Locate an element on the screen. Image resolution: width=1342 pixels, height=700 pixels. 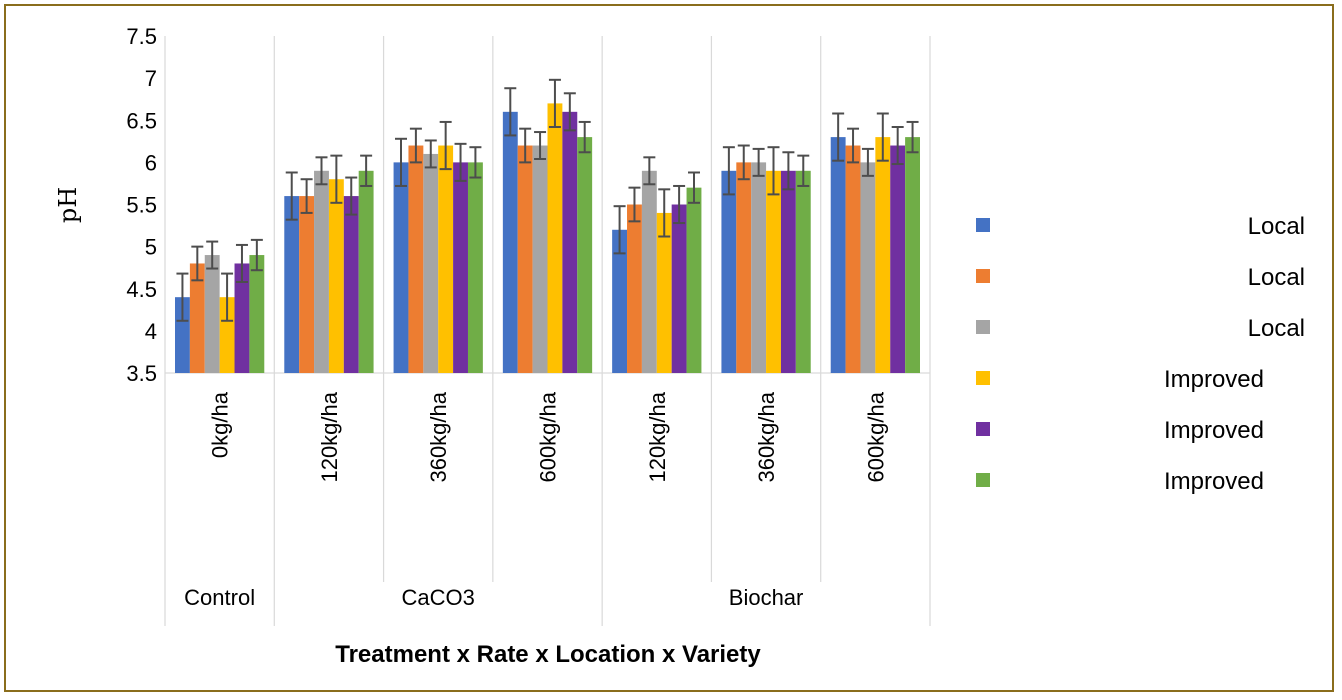
y-tick-label: 5 is located at coordinates (151, 247).